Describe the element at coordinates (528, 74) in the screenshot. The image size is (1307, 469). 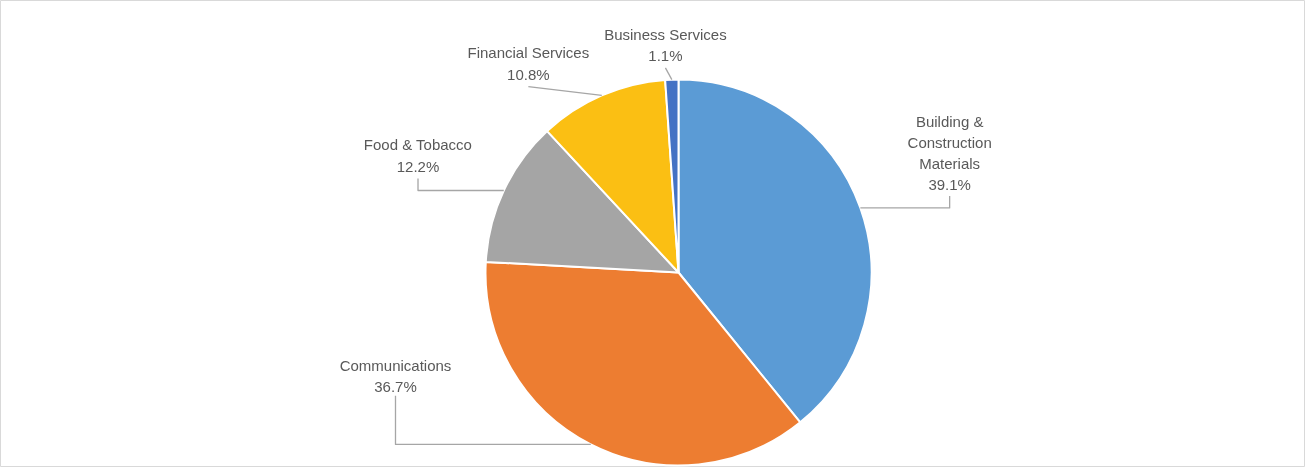
I see `data-label: 10.8%` at that location.